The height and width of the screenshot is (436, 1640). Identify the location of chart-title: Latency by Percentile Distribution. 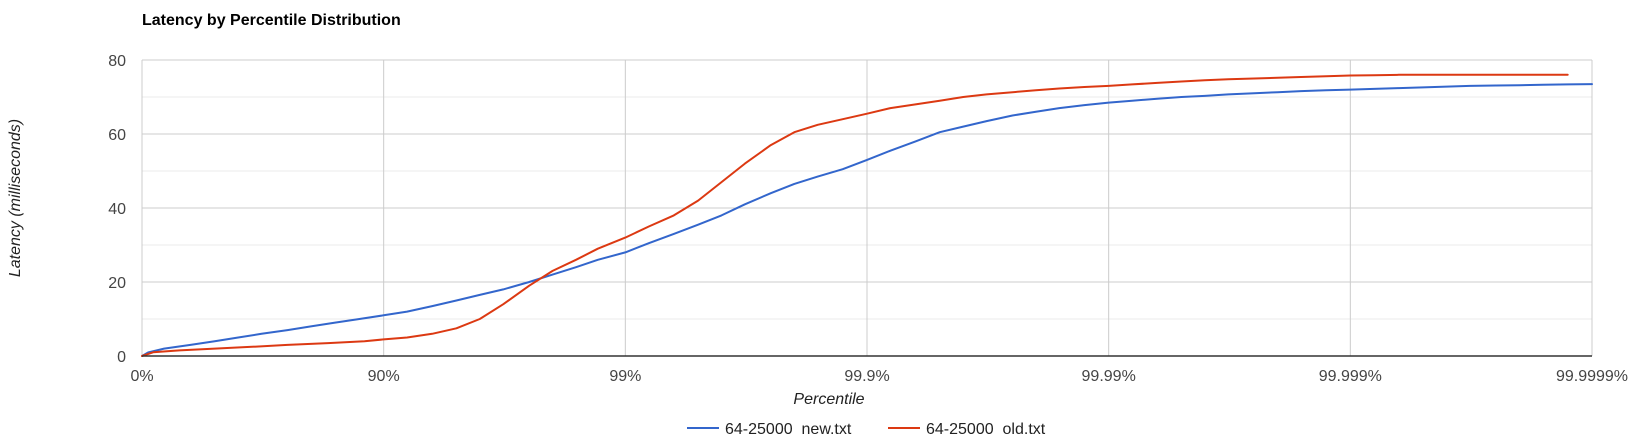
(271, 20).